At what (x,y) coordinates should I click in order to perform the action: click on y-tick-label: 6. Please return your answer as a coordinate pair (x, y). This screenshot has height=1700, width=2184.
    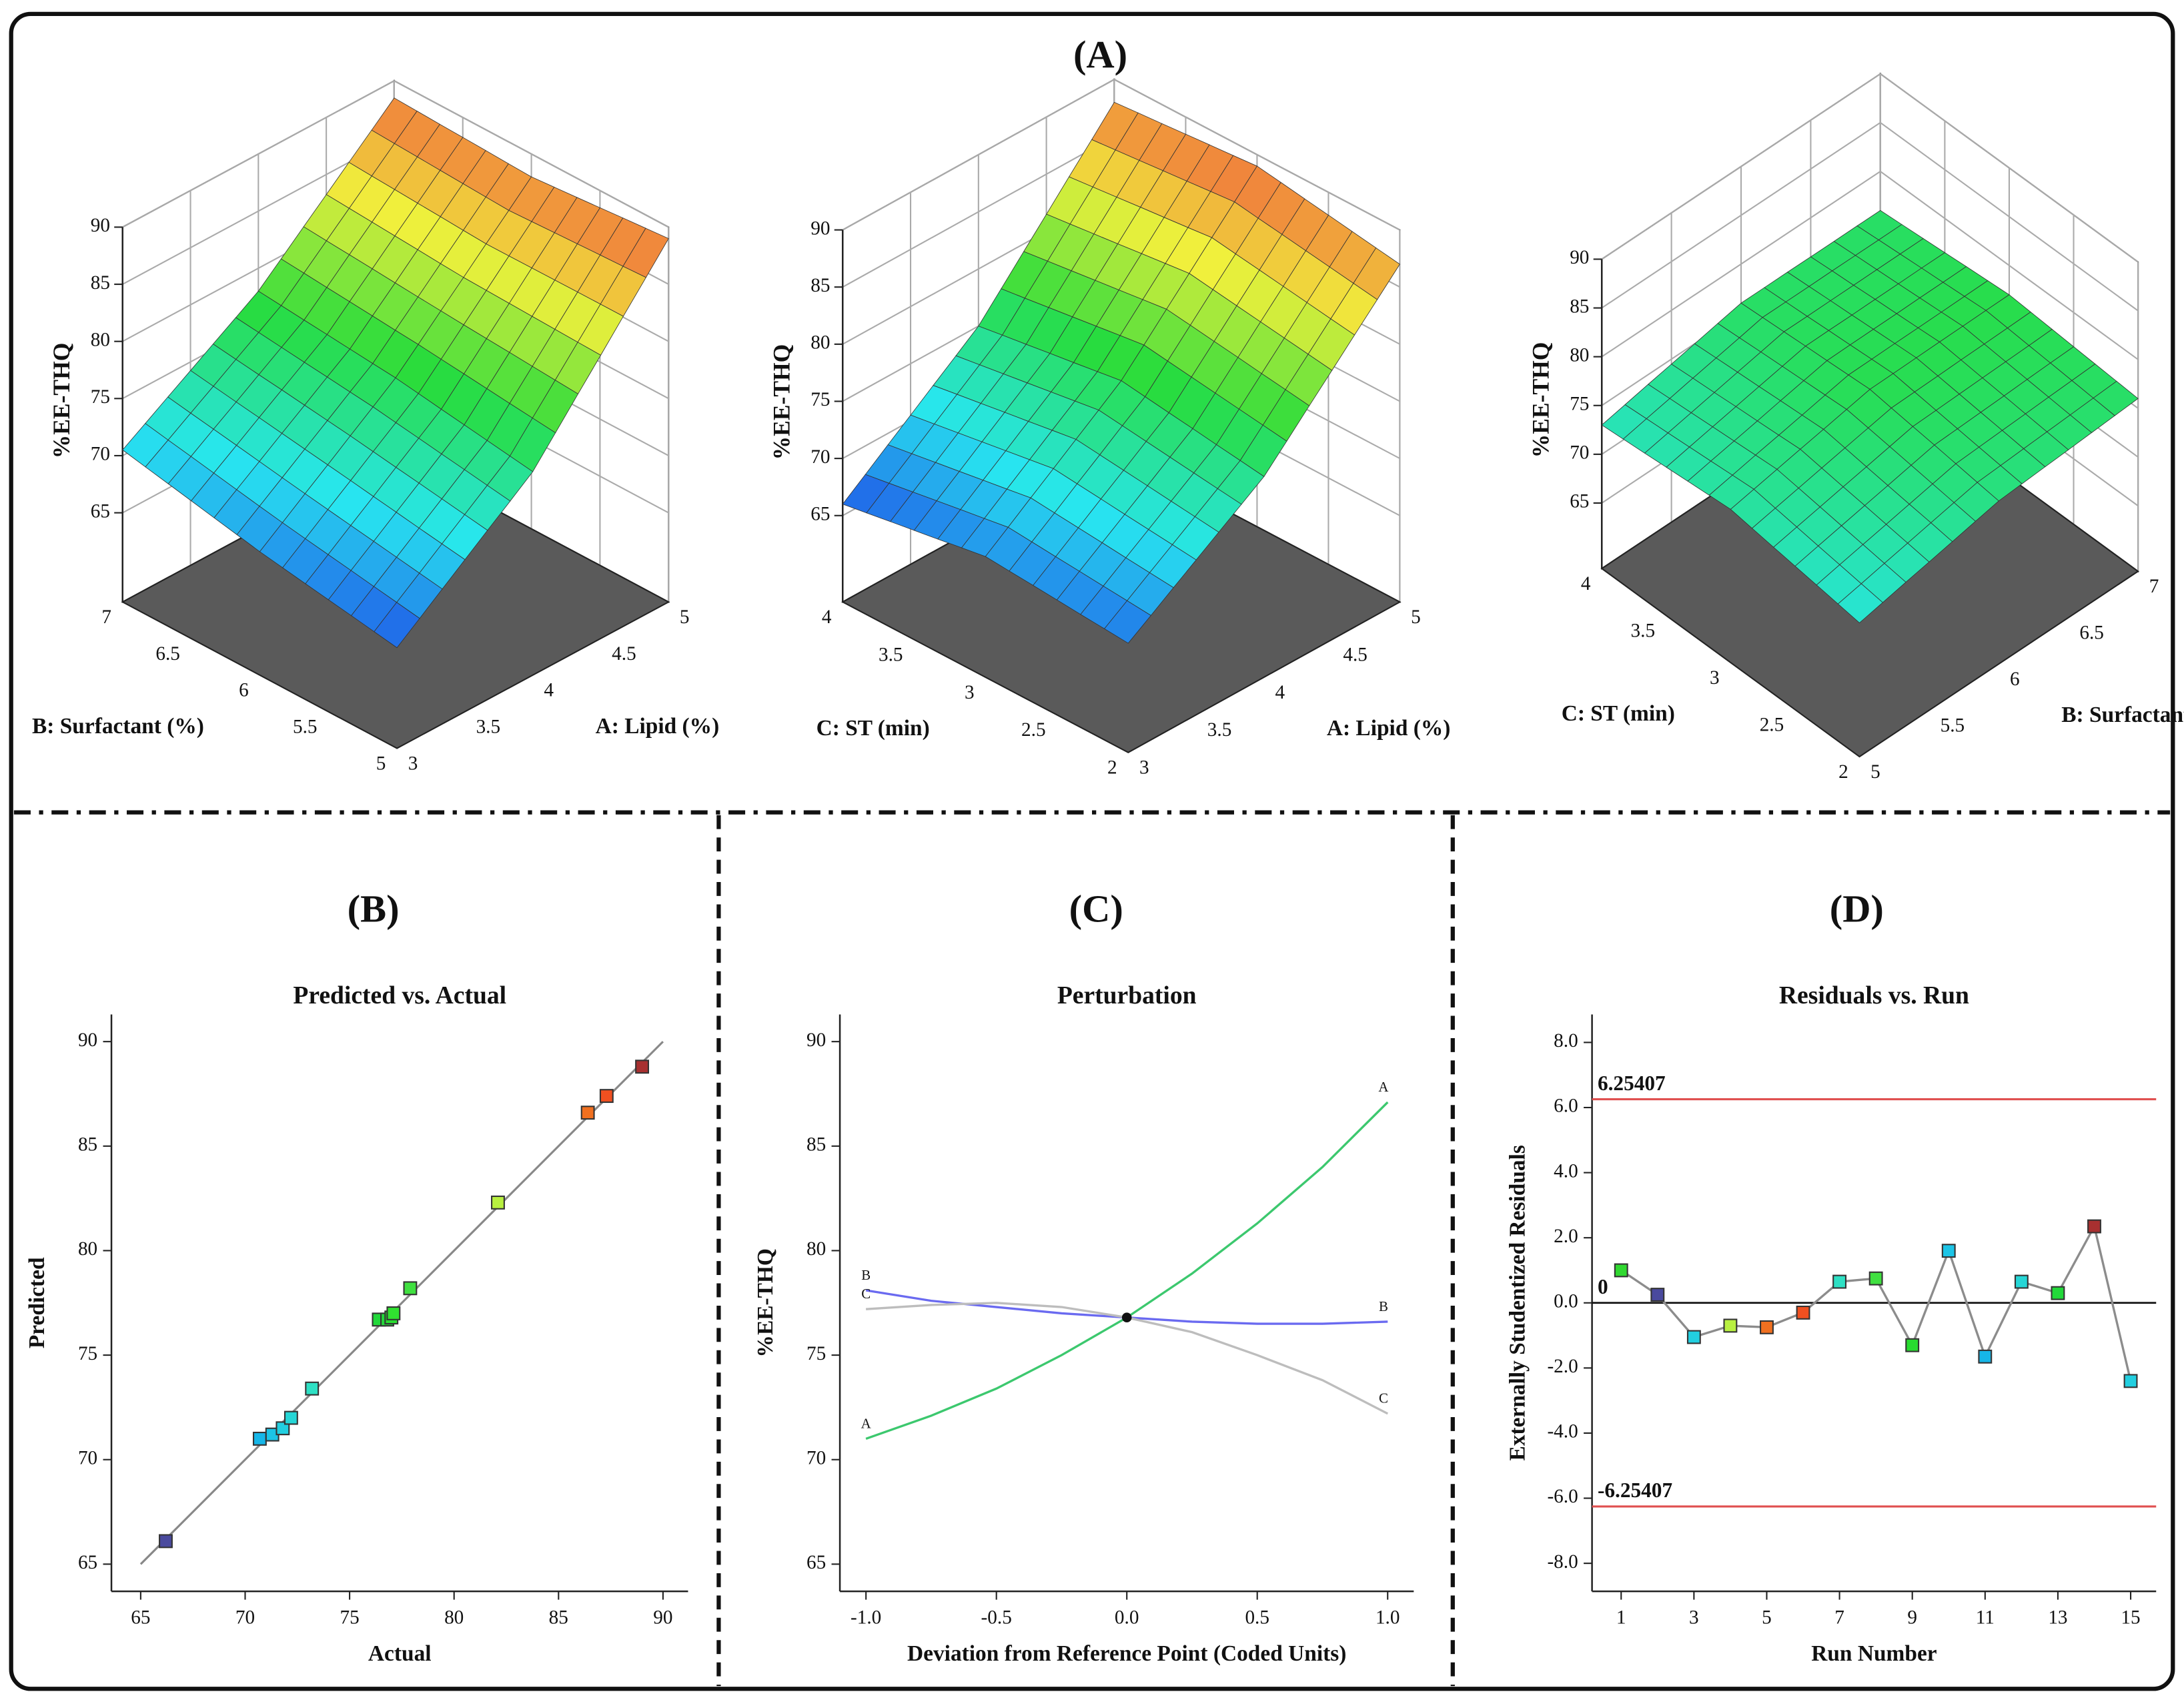
    Looking at the image, I should click on (244, 691).